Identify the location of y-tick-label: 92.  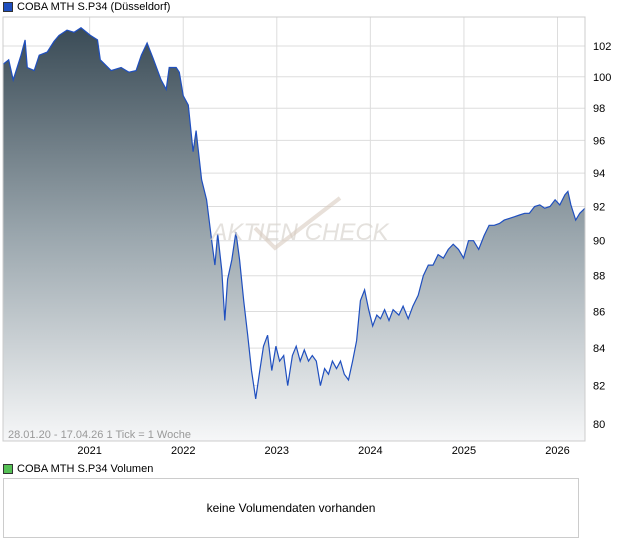
(599, 208).